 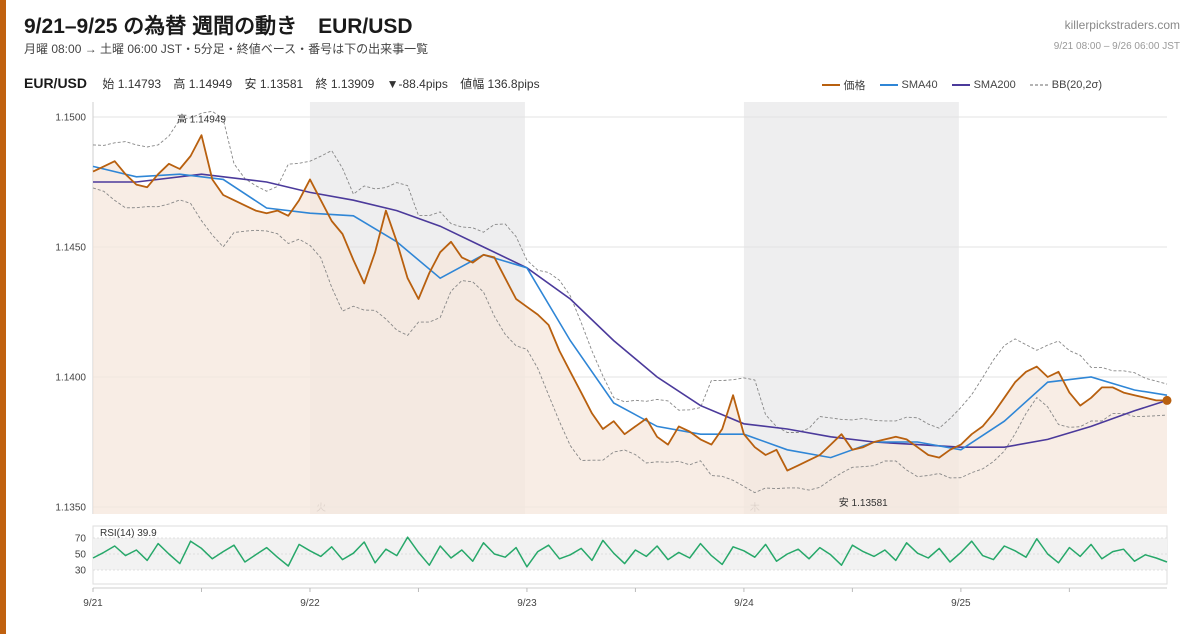 I want to click on rsi-level-label: 50, so click(x=81, y=555).